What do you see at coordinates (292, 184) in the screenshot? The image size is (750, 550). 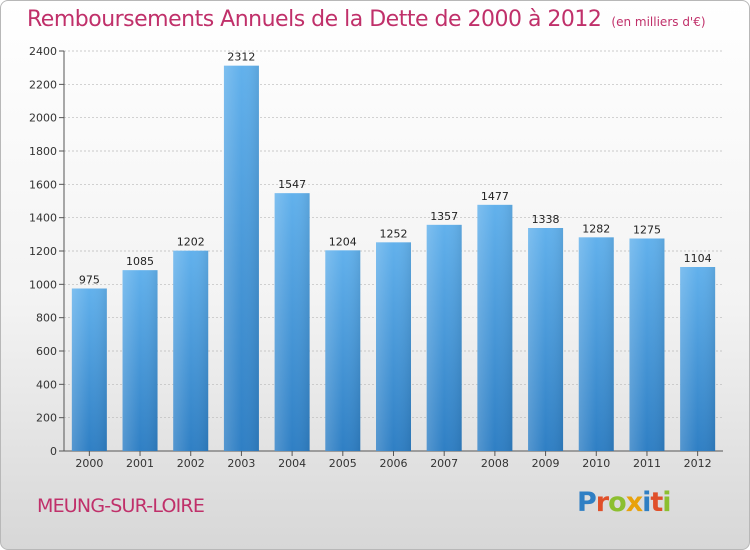 I see `data-label: 1547` at bounding box center [292, 184].